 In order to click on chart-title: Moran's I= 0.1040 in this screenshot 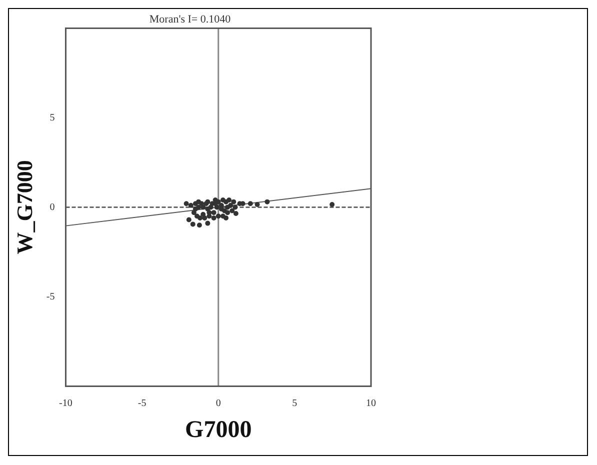, I will do `click(190, 19)`.